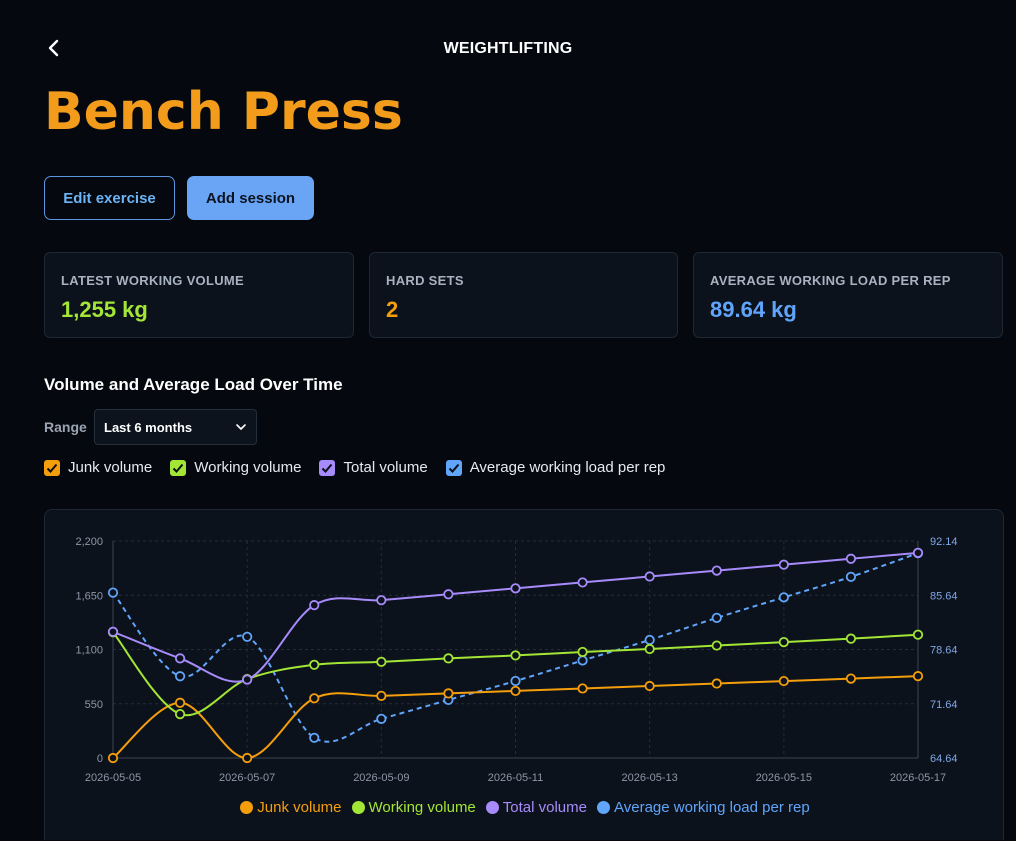 The image size is (1016, 841). Describe the element at coordinates (193, 384) in the screenshot. I see `chart-section-title: Volume and Average Load Over Time` at that location.